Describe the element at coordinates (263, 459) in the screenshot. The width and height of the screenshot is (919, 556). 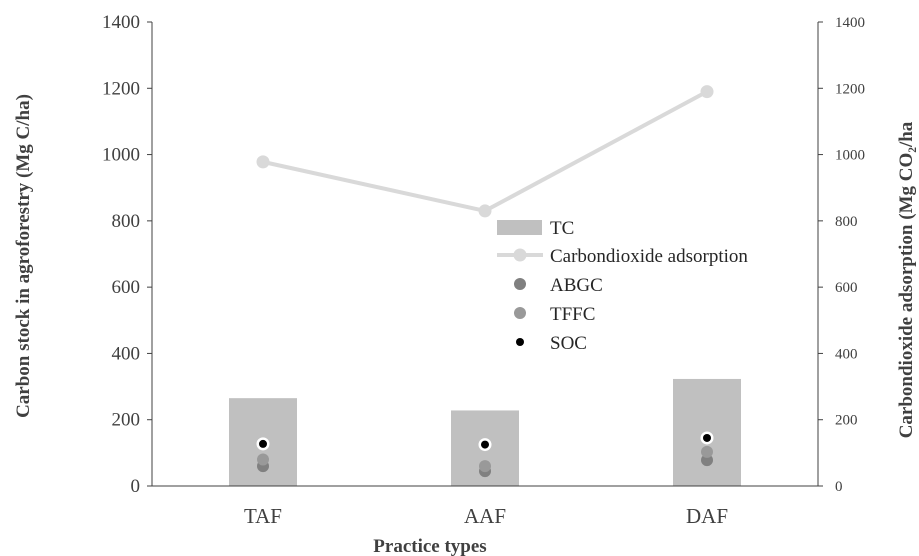
I see `tffc-point-taf` at that location.